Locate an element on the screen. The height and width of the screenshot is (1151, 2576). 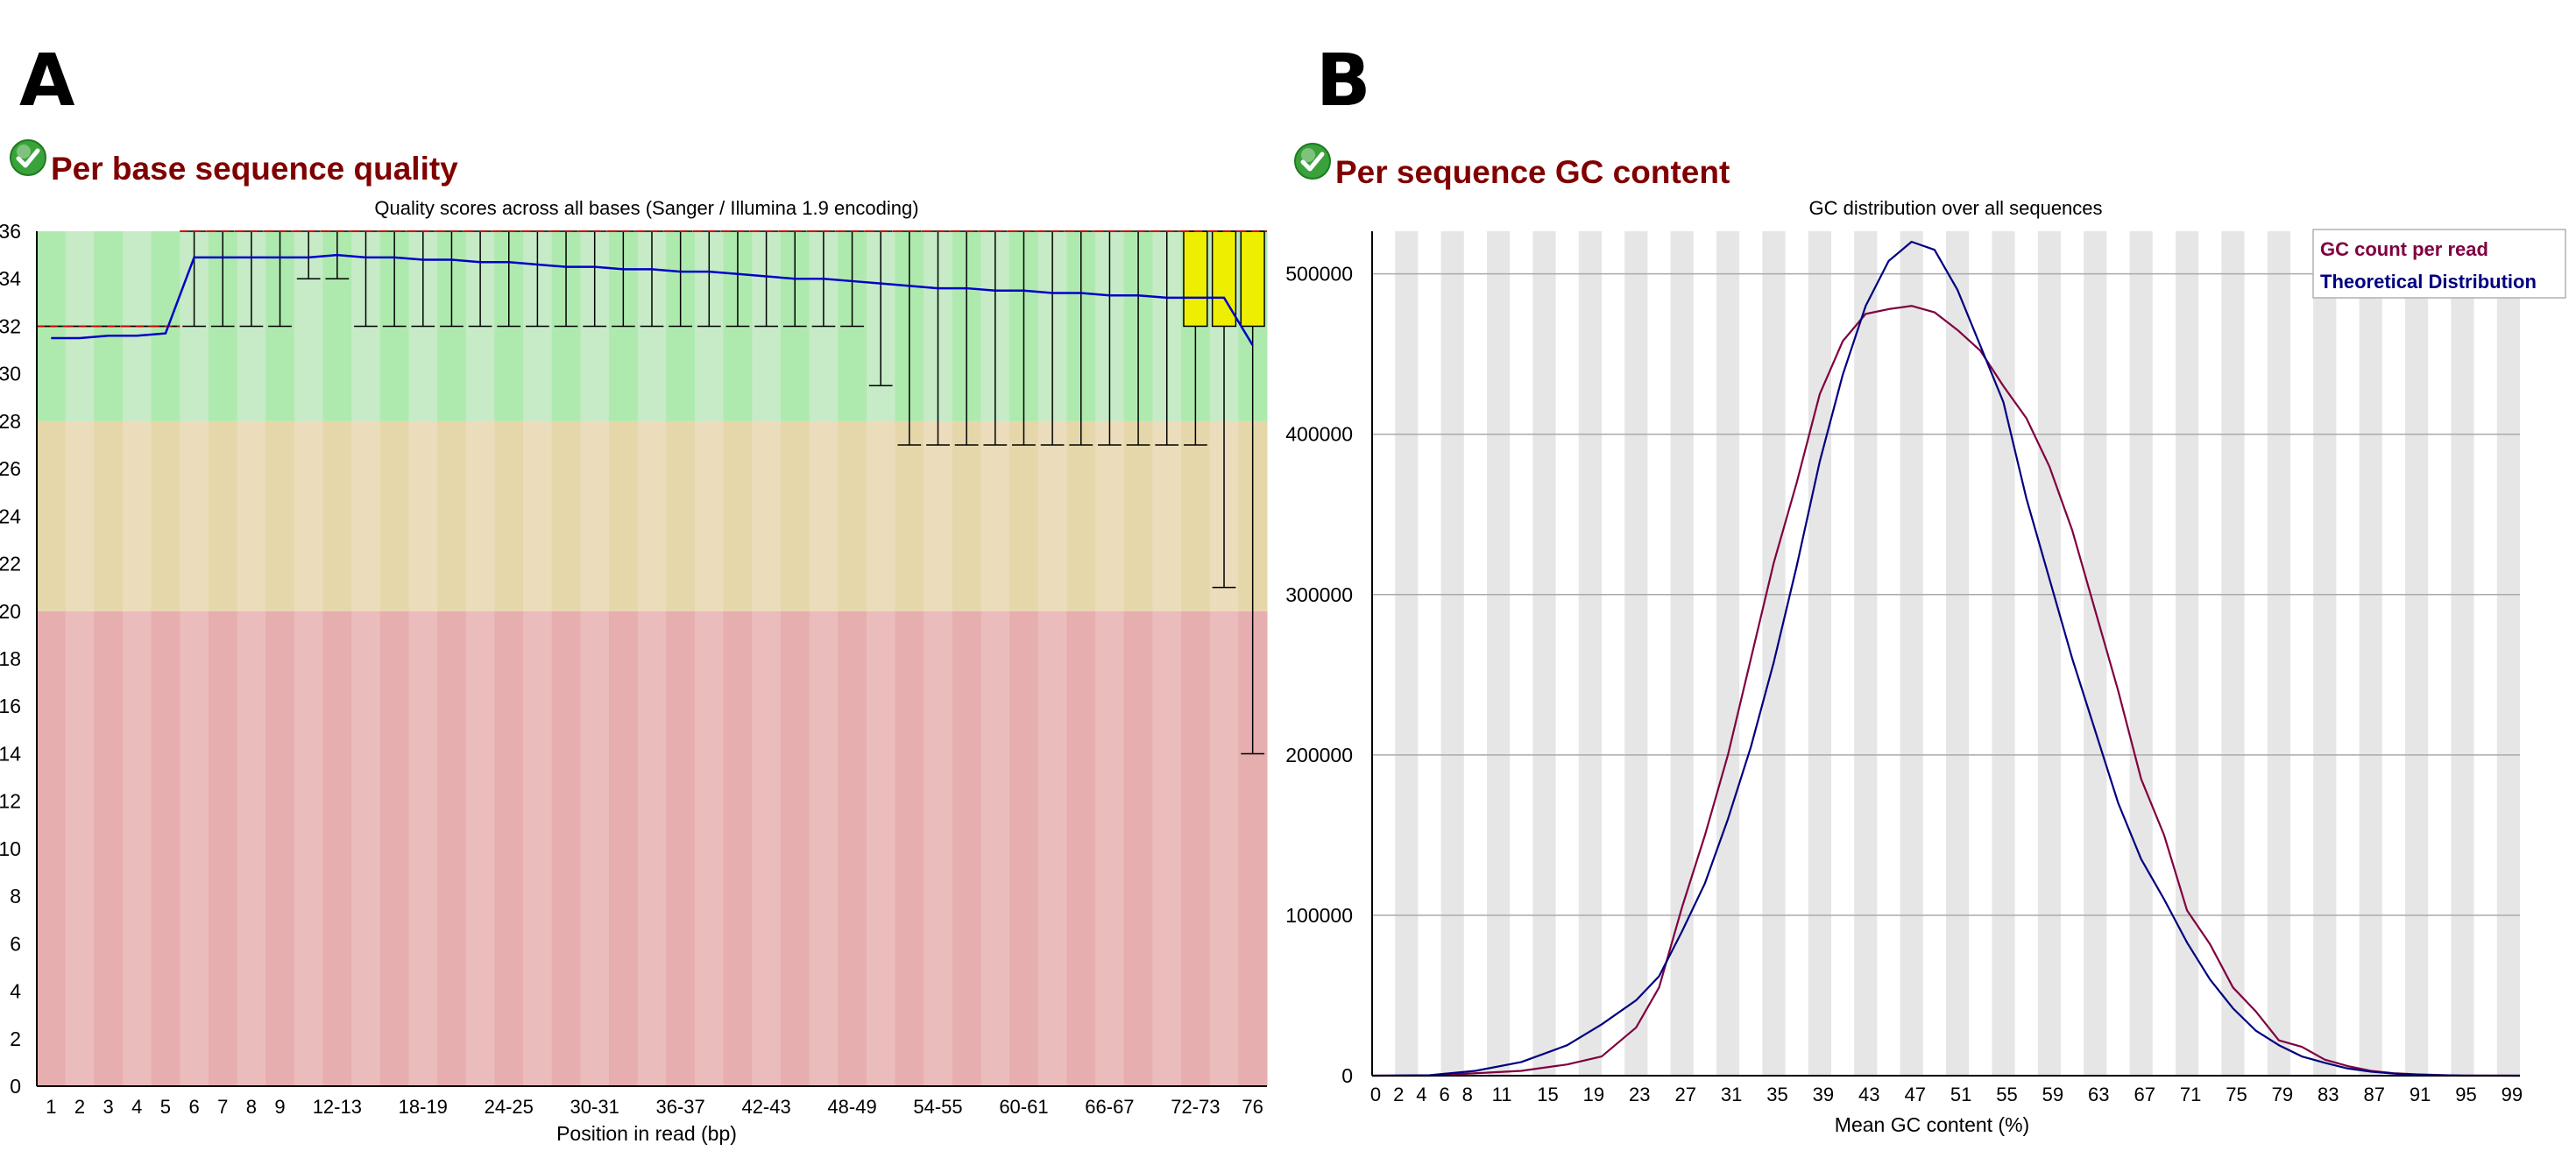
mean-line is located at coordinates (652, 299).